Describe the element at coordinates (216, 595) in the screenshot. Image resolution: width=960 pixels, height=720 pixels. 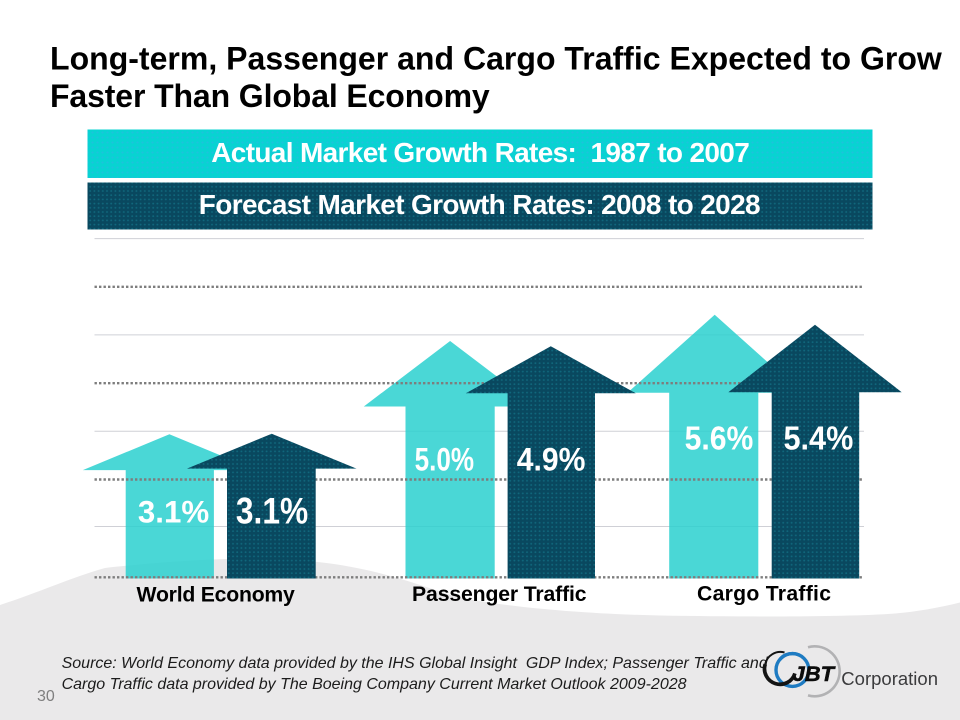
I see `svg-text: World Economy` at that location.